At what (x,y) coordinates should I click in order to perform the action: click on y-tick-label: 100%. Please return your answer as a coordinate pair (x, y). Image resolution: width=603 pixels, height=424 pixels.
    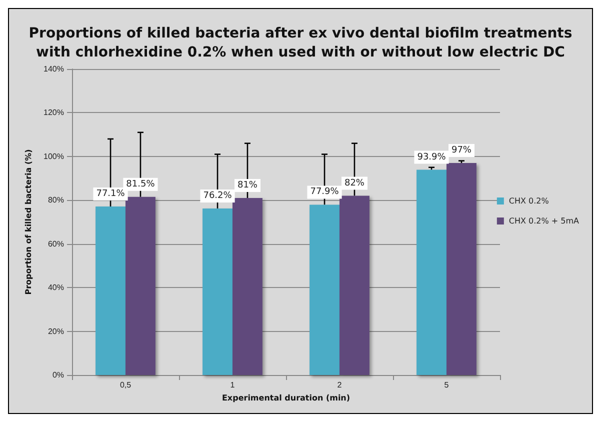
    Looking at the image, I should click on (54, 156).